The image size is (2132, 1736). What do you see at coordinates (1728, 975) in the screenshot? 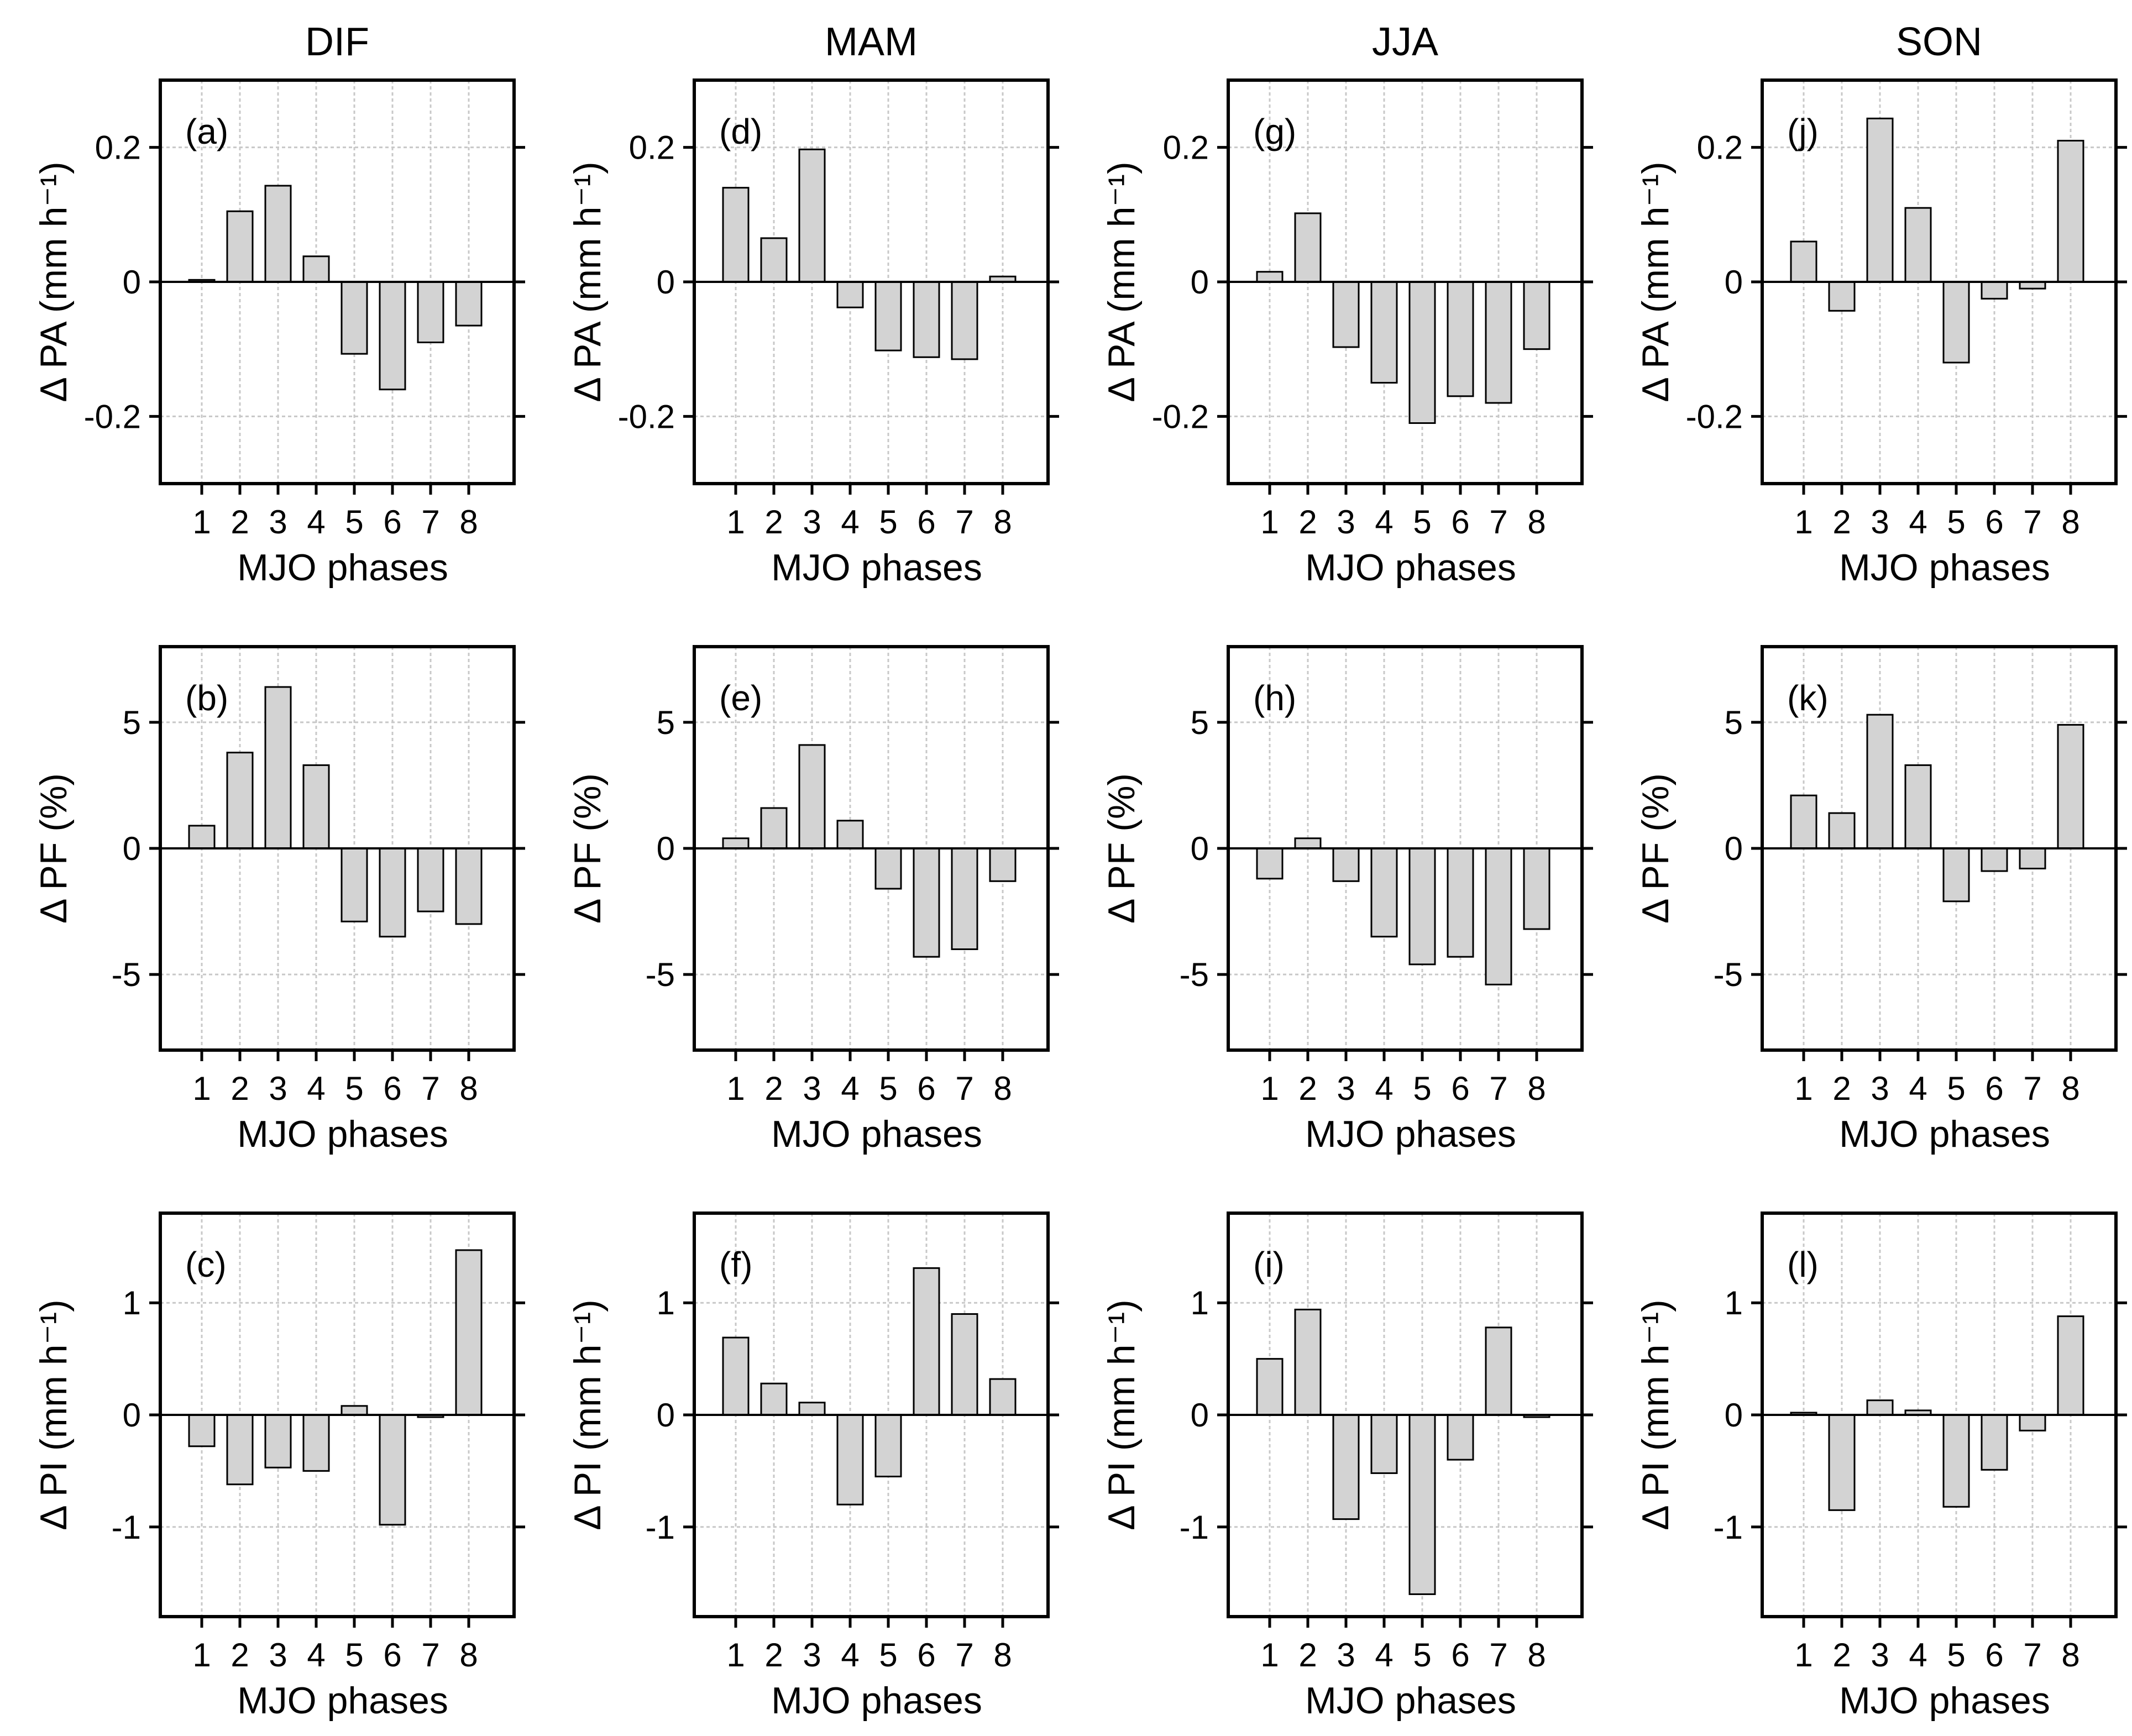
I see `y-tick-label: -5` at bounding box center [1728, 975].